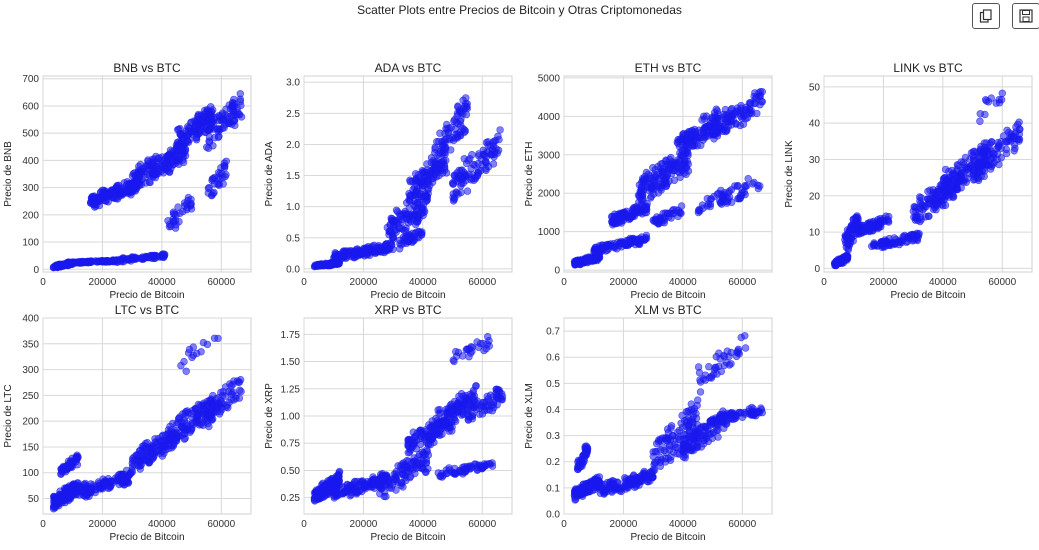  Describe the element at coordinates (1025, 16) in the screenshot. I see `save-button` at that location.